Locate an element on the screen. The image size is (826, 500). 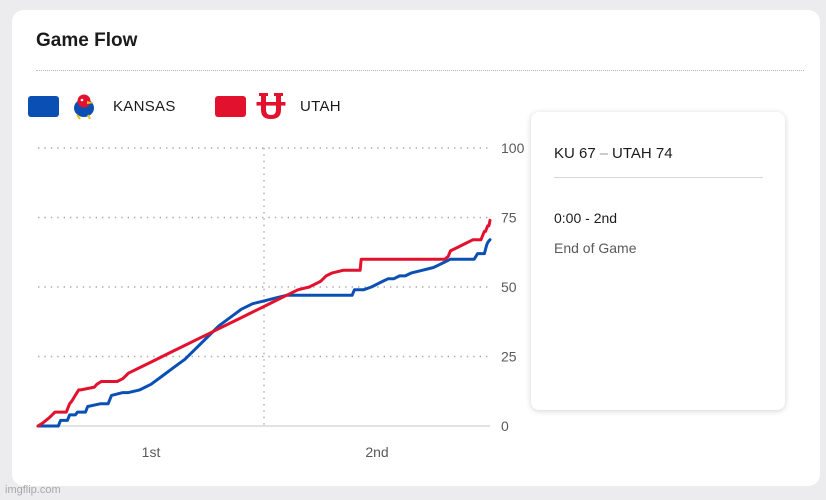
legend-kansas: KANSAS is located at coordinates (102, 107).